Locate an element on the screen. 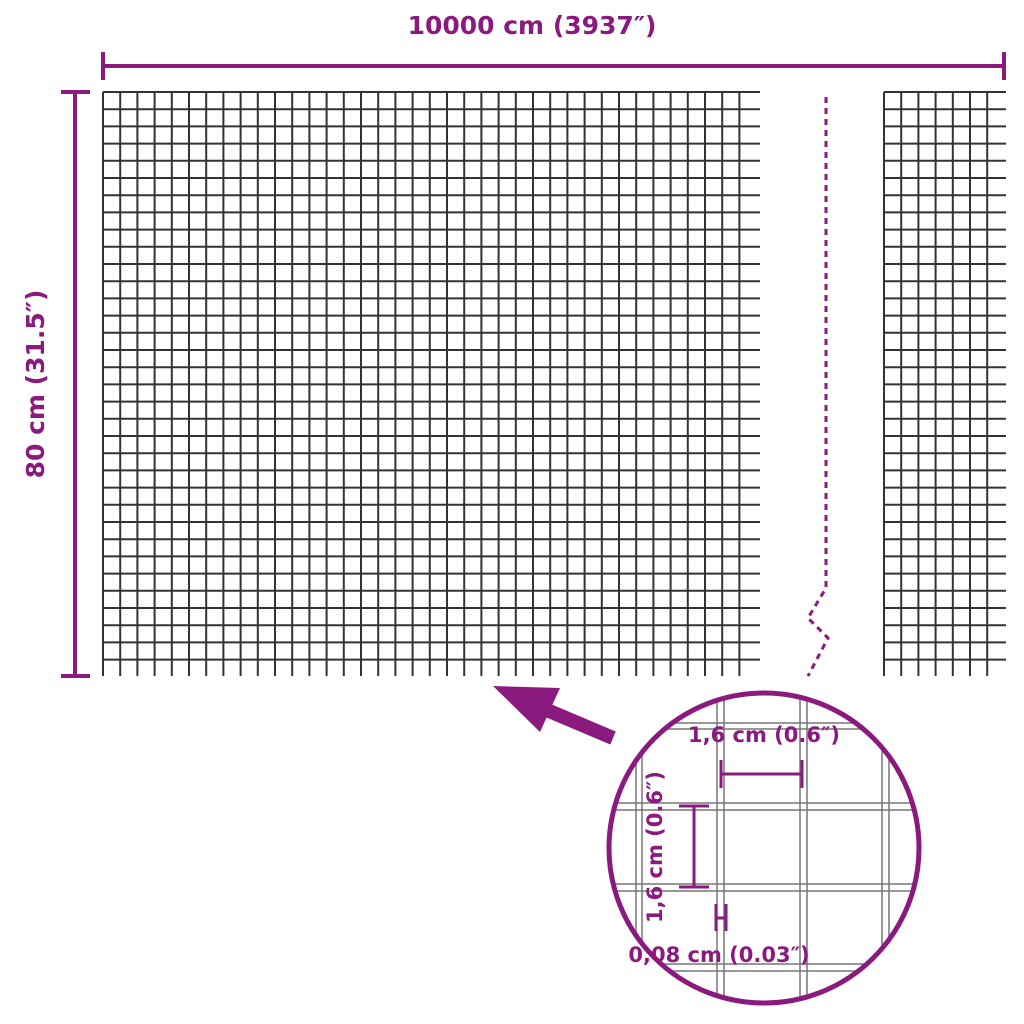  mesh-width-label: 1,6 cm (0.6″) is located at coordinates (764, 735).